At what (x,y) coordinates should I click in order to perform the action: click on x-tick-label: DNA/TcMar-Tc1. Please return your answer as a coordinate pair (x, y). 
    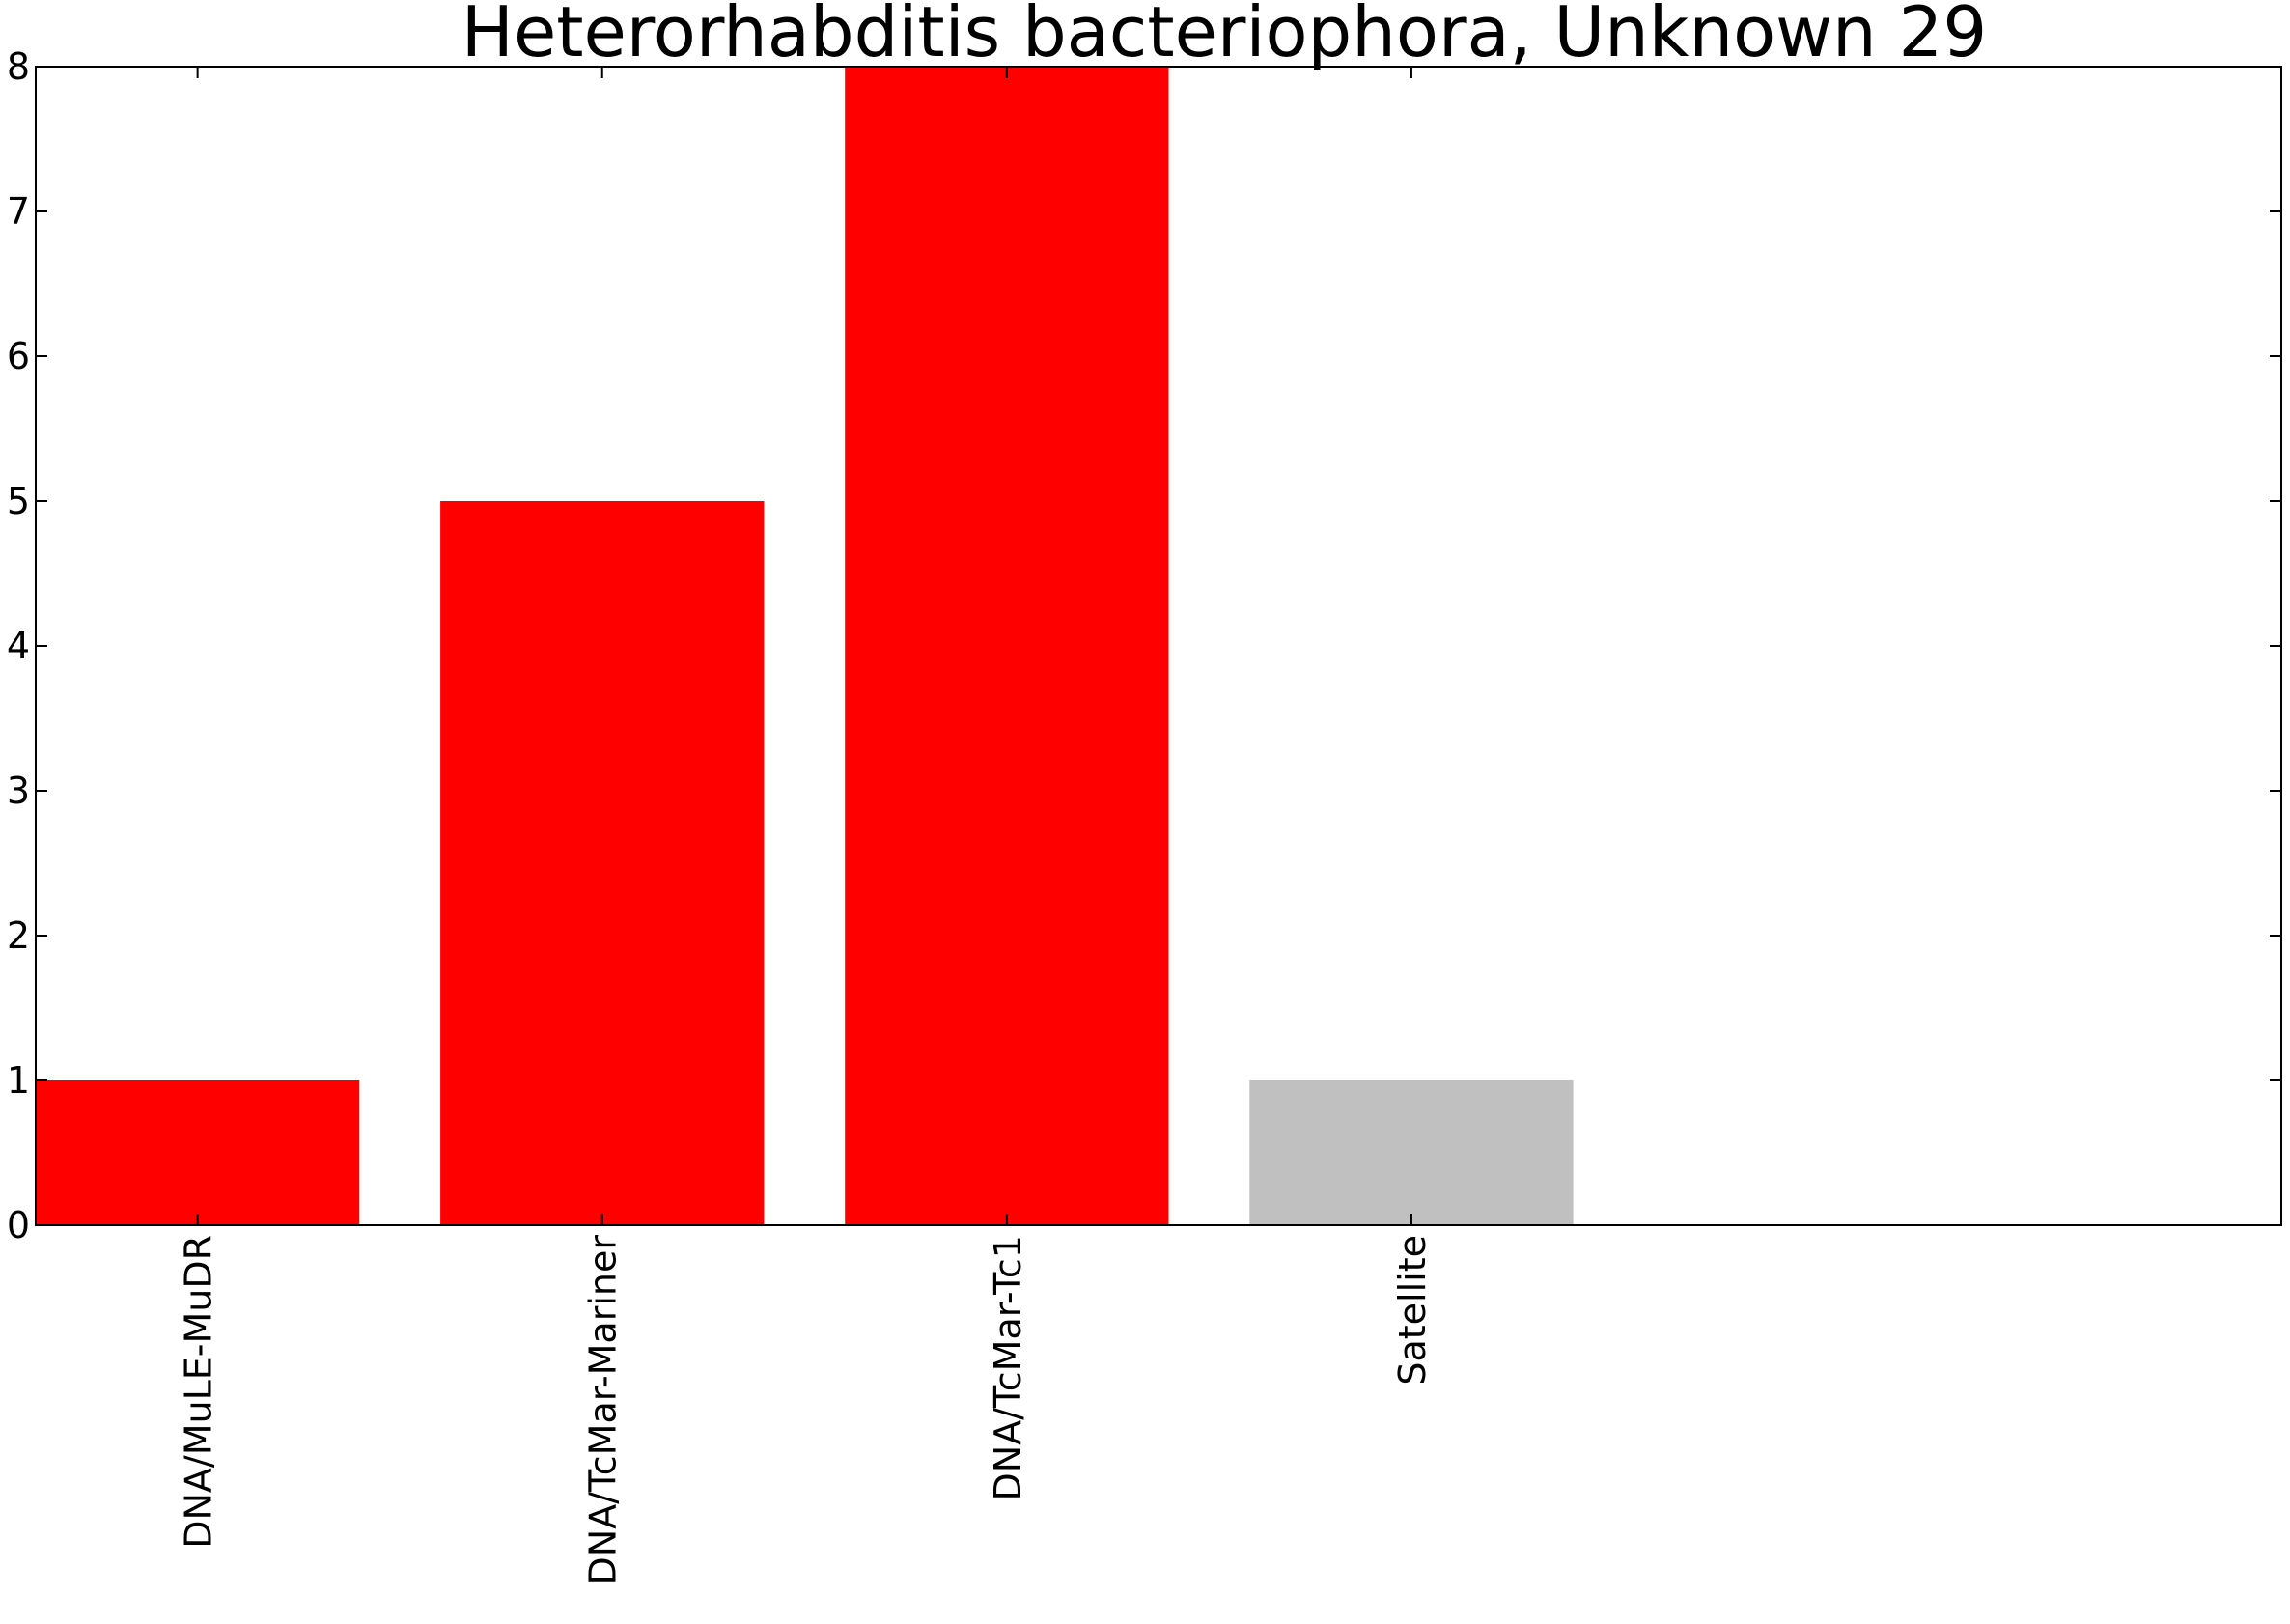
    Looking at the image, I should click on (1008, 1368).